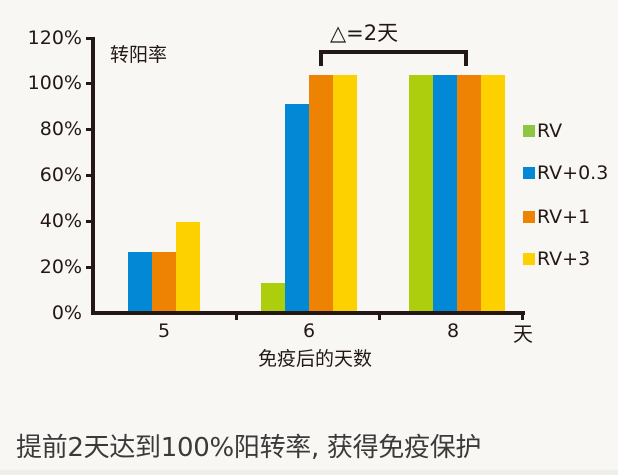  Describe the element at coordinates (550, 131) in the screenshot. I see `legend-label: RV` at that location.